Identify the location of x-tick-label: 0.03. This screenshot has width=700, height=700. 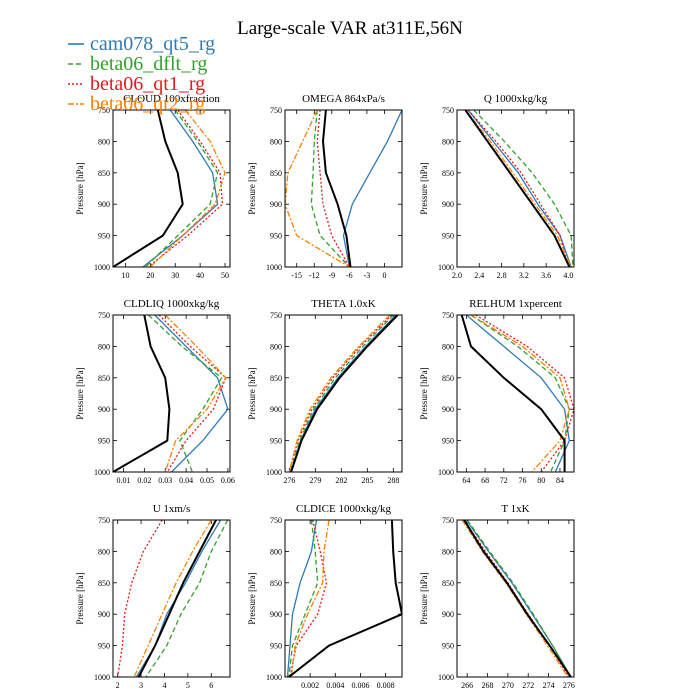
(165, 480).